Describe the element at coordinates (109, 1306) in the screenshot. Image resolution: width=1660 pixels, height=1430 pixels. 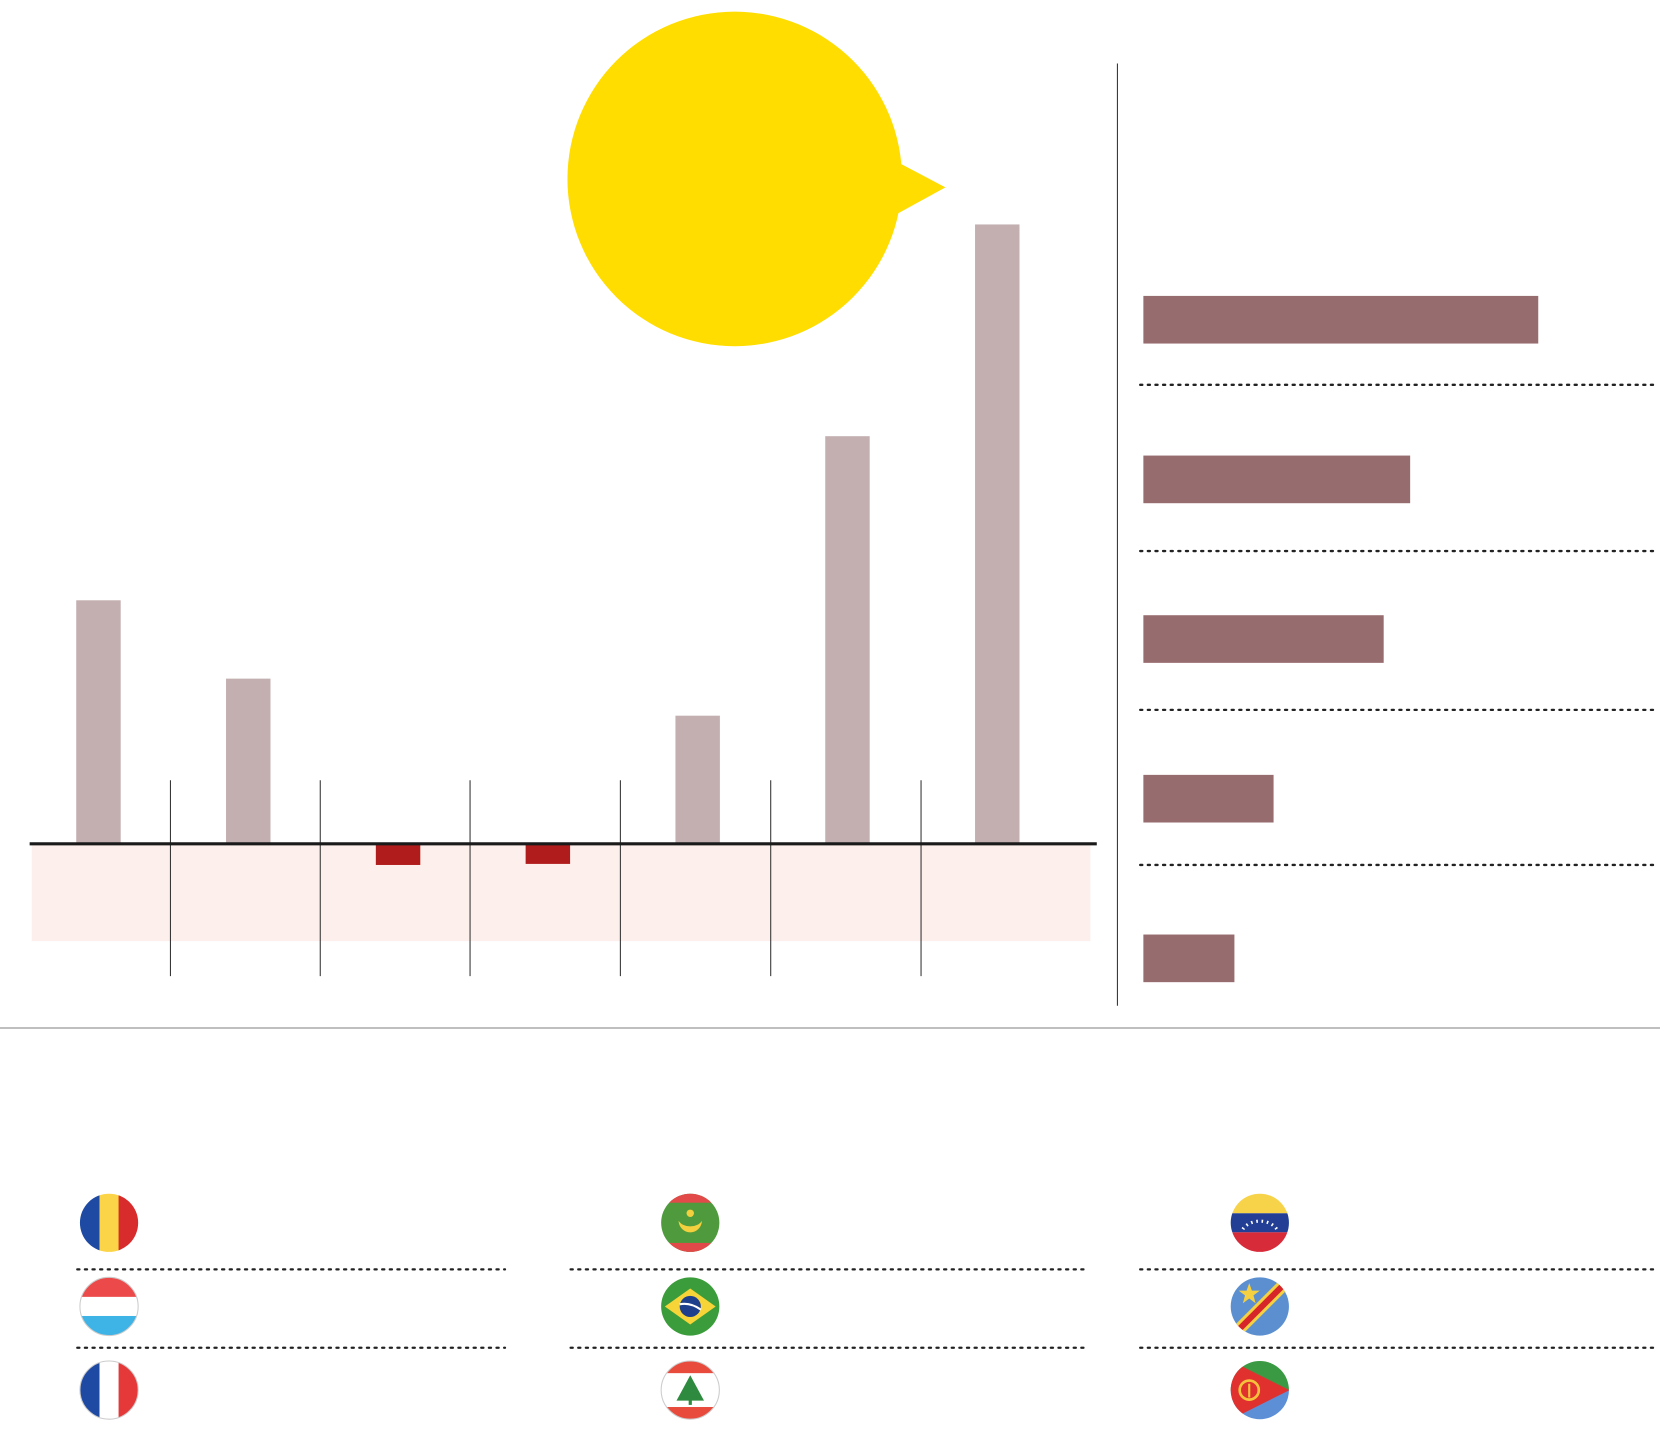
I see `flag-luxembourg` at that location.